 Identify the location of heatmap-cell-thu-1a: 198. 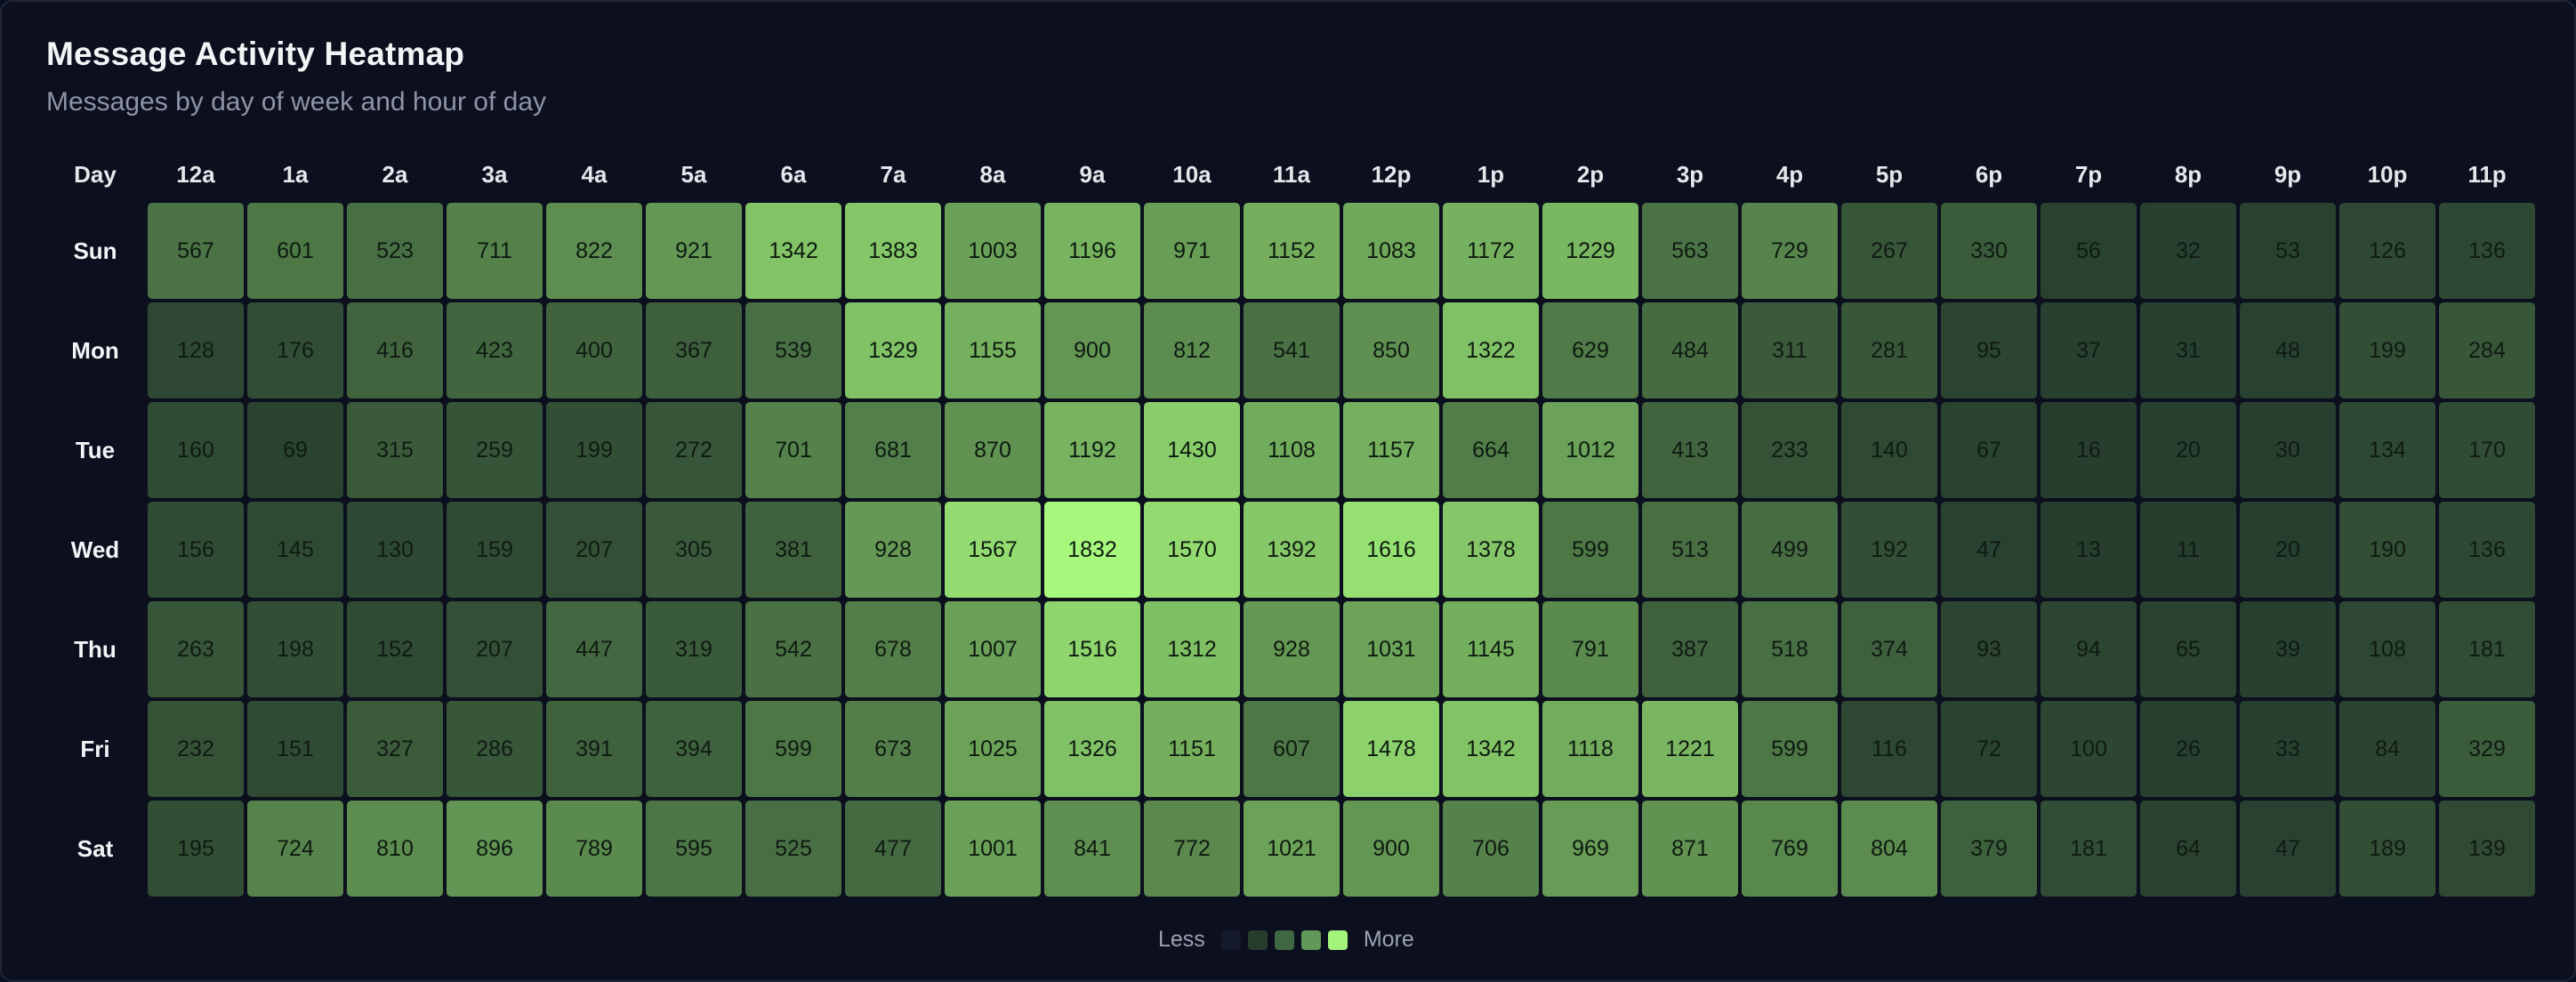
(295, 649).